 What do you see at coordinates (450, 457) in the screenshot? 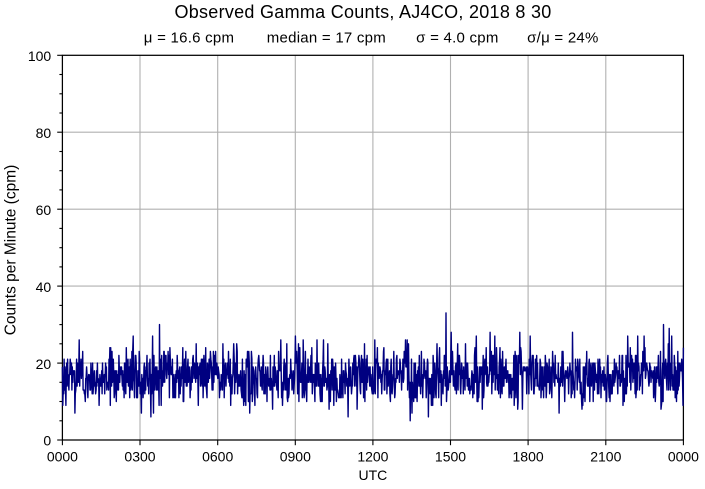
I see `svg-text: 1500` at bounding box center [450, 457].